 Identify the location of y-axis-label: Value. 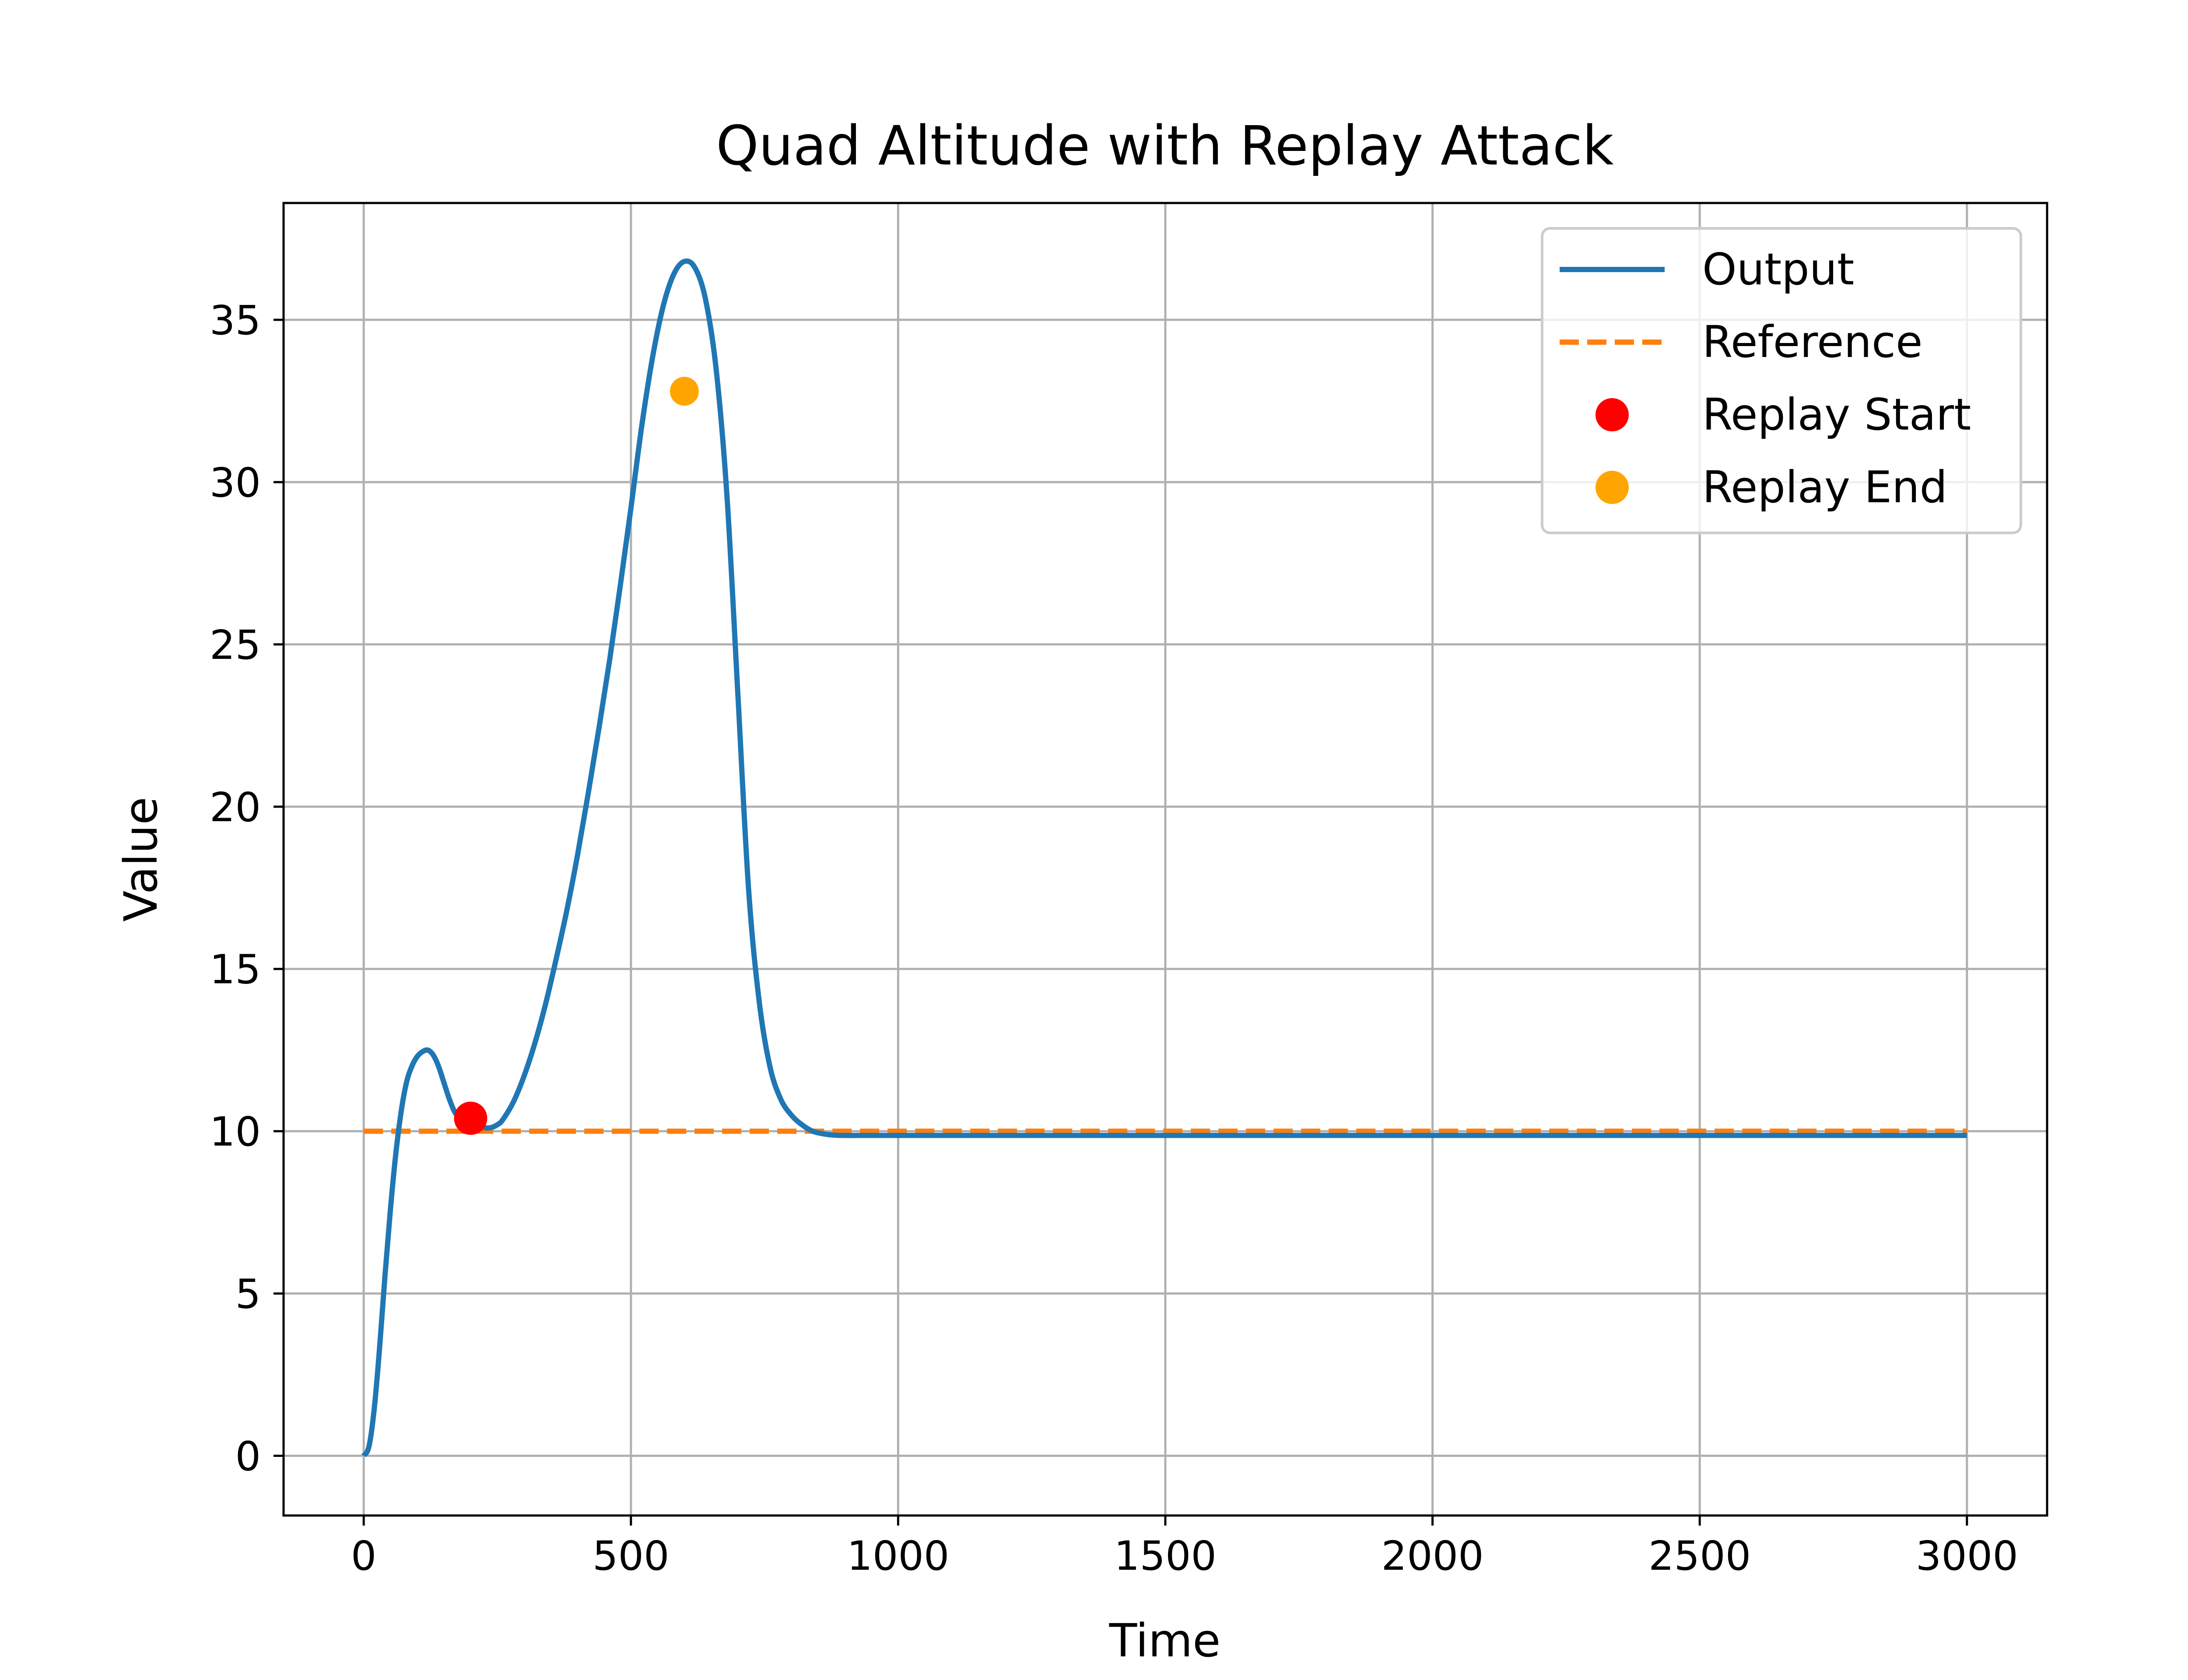
(141, 859).